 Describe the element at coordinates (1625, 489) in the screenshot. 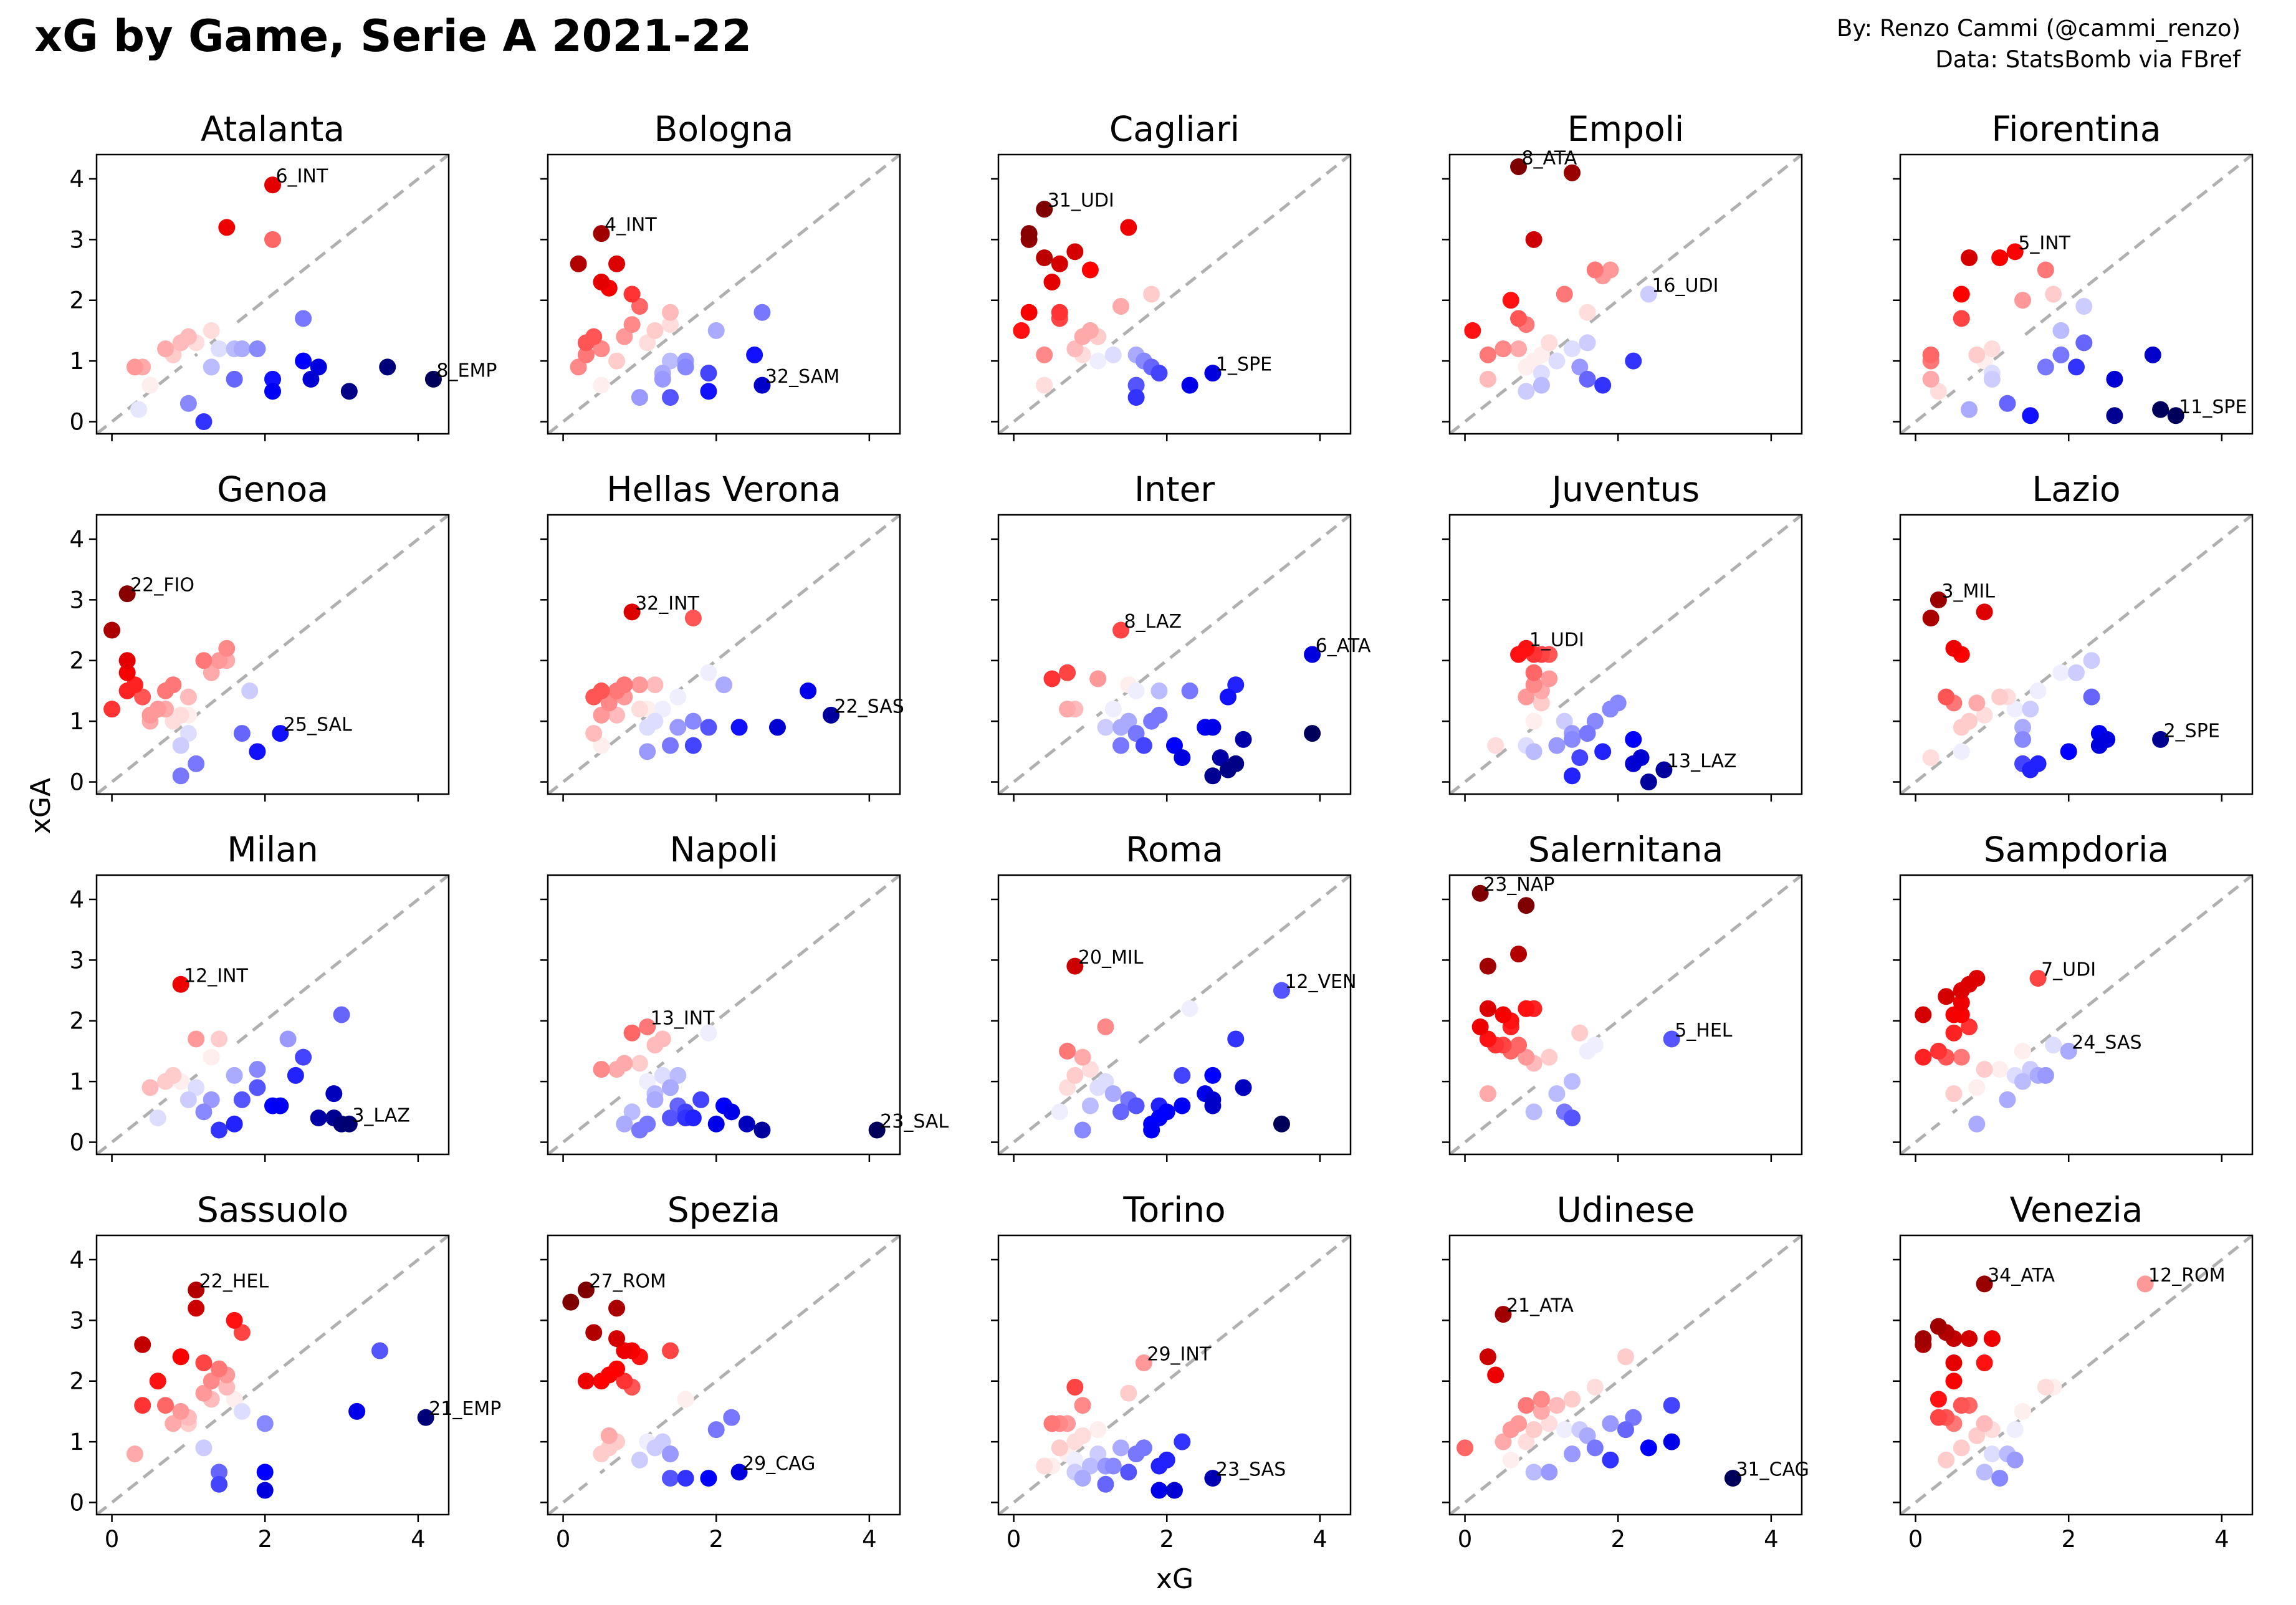

I see `panel-title: Juventus` at that location.